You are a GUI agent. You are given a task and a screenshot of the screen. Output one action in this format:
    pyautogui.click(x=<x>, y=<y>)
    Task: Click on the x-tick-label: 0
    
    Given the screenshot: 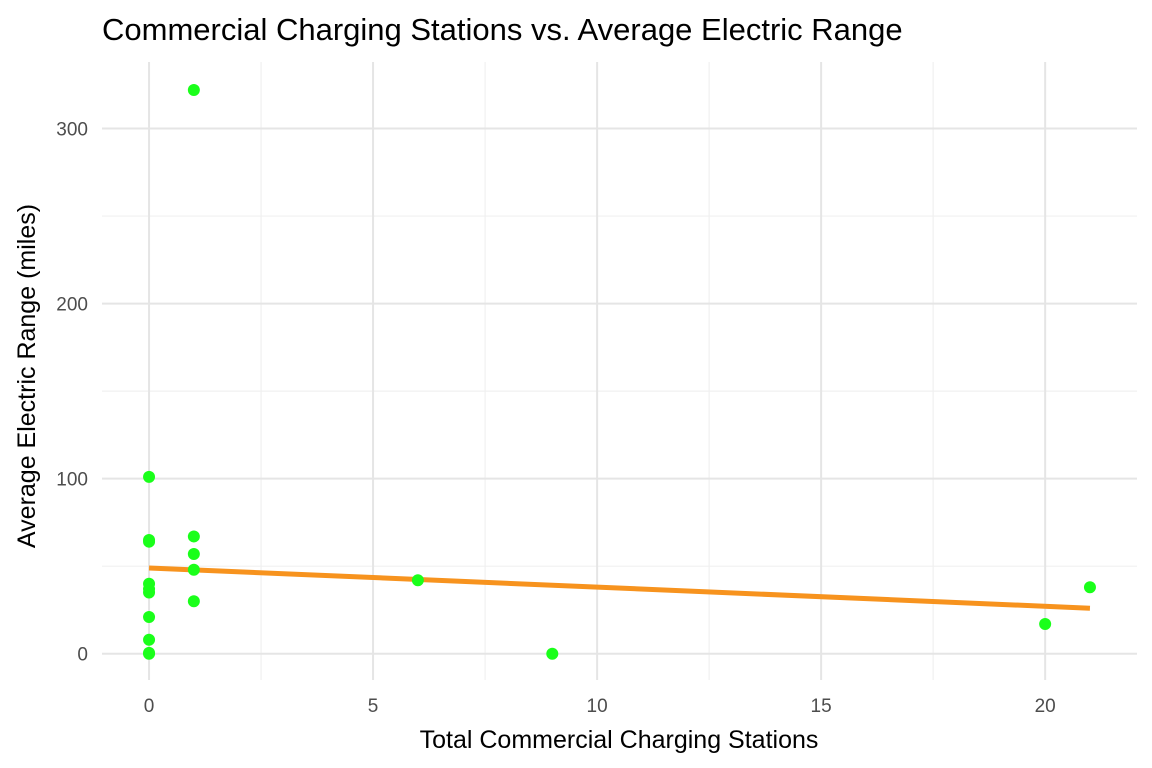 What is the action you would take?
    pyautogui.click(x=149, y=706)
    